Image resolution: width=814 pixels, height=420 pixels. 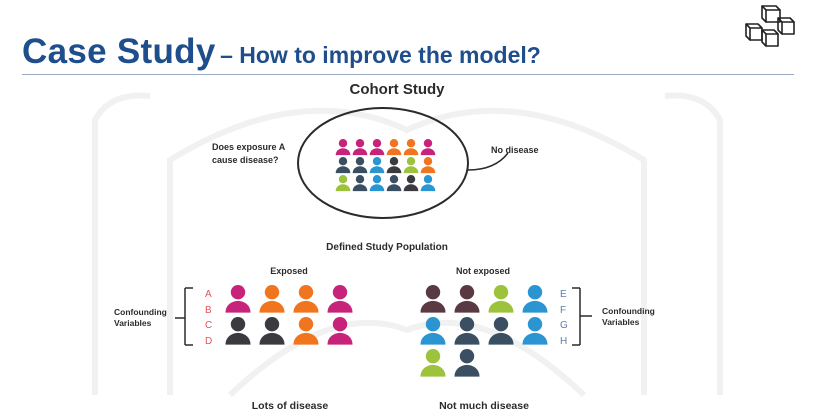 I want to click on letter-b: B, so click(x=208, y=310).